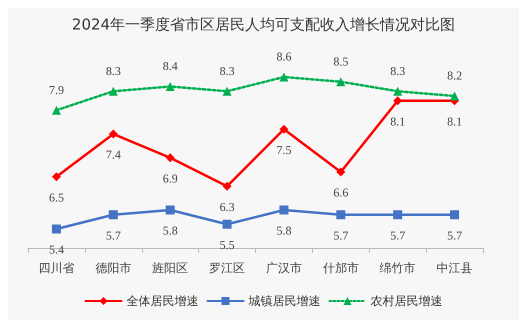  What do you see at coordinates (284, 149) in the screenshot?
I see `data-label: 7.5` at bounding box center [284, 149].